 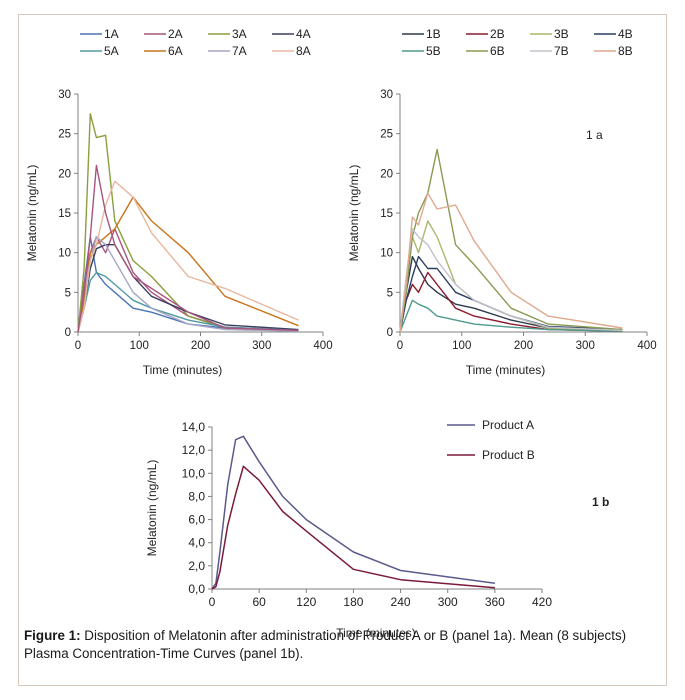 What do you see at coordinates (239, 34) in the screenshot?
I see `legend-label-3a: 3A` at bounding box center [239, 34].